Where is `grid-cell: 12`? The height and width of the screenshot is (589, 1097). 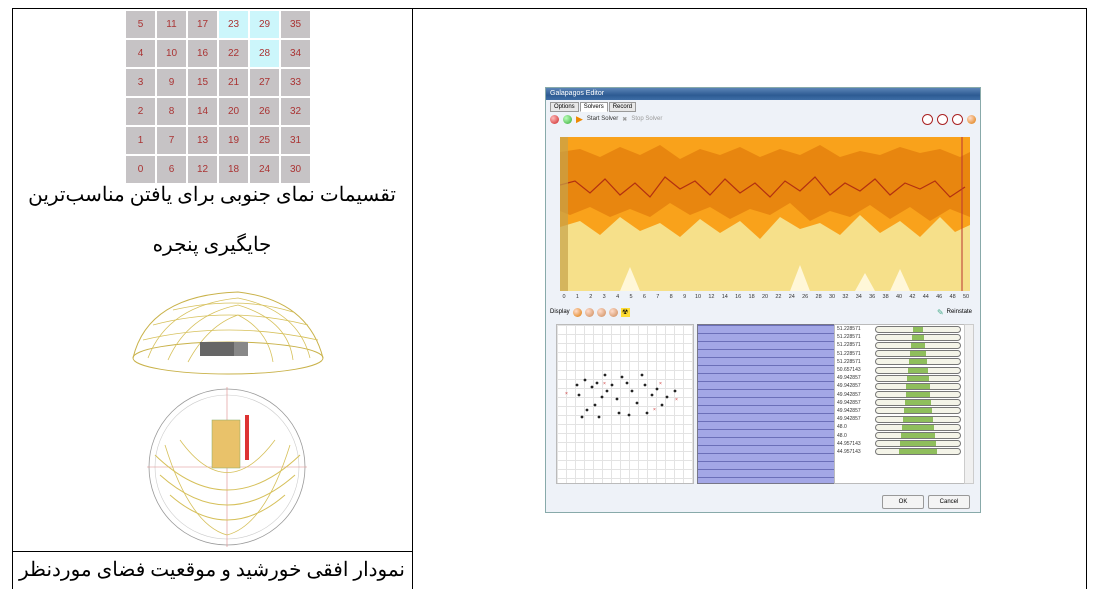
grid-cell: 12 is located at coordinates (202, 169).